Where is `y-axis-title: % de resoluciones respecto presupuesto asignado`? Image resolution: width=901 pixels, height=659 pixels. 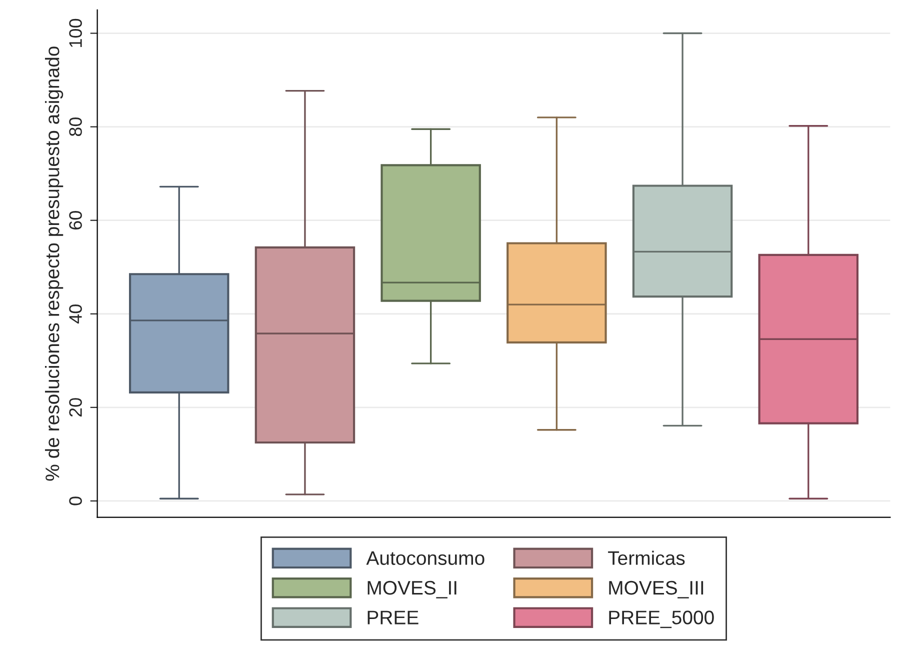
y-axis-title: % de resoluciones respecto presupuesto asignado is located at coordinates (54, 263).